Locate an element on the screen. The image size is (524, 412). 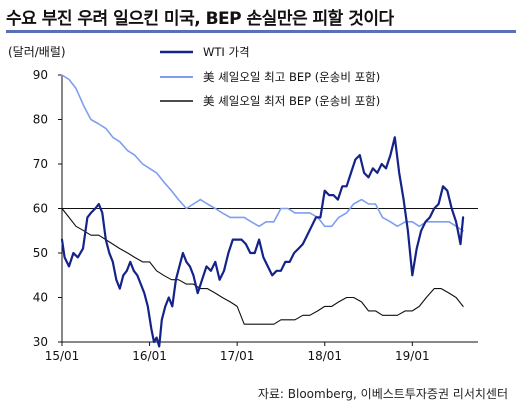
legend-label-wti: WTI 가격 is located at coordinates (226, 52).